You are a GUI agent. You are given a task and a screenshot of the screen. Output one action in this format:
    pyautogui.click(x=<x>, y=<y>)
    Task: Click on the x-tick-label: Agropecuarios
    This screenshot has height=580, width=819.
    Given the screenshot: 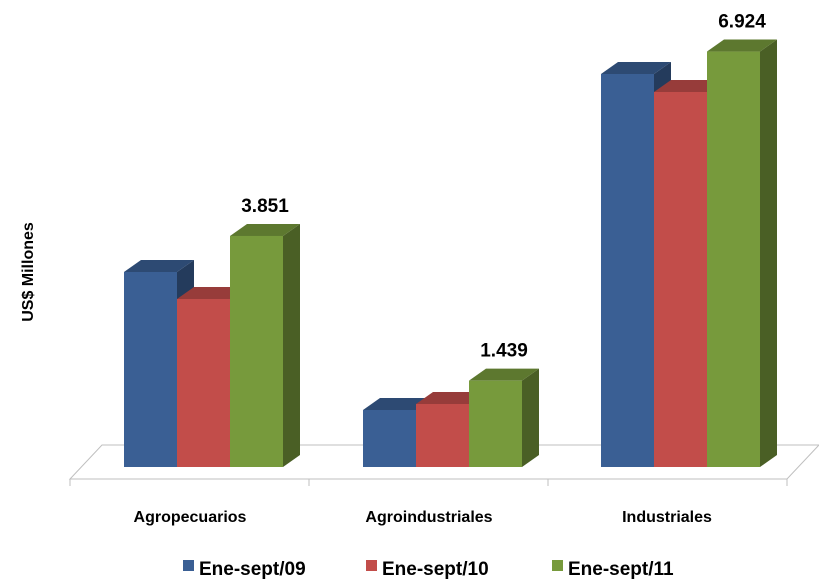 What is the action you would take?
    pyautogui.click(x=190, y=517)
    